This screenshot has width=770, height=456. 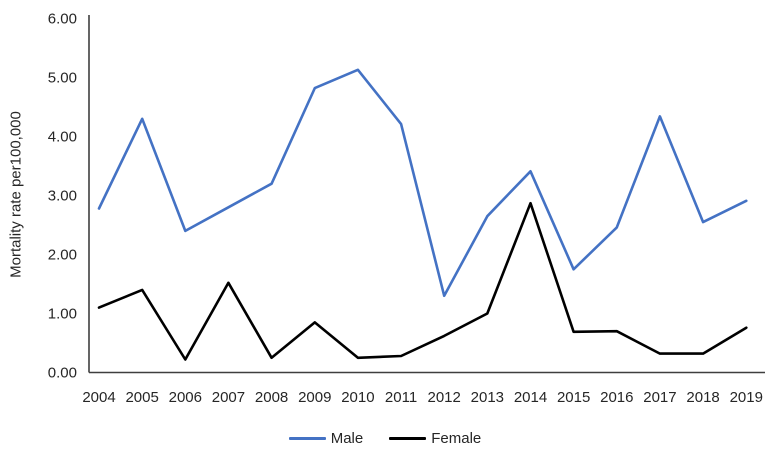 I want to click on x-tick-label: 2011, so click(x=401, y=397).